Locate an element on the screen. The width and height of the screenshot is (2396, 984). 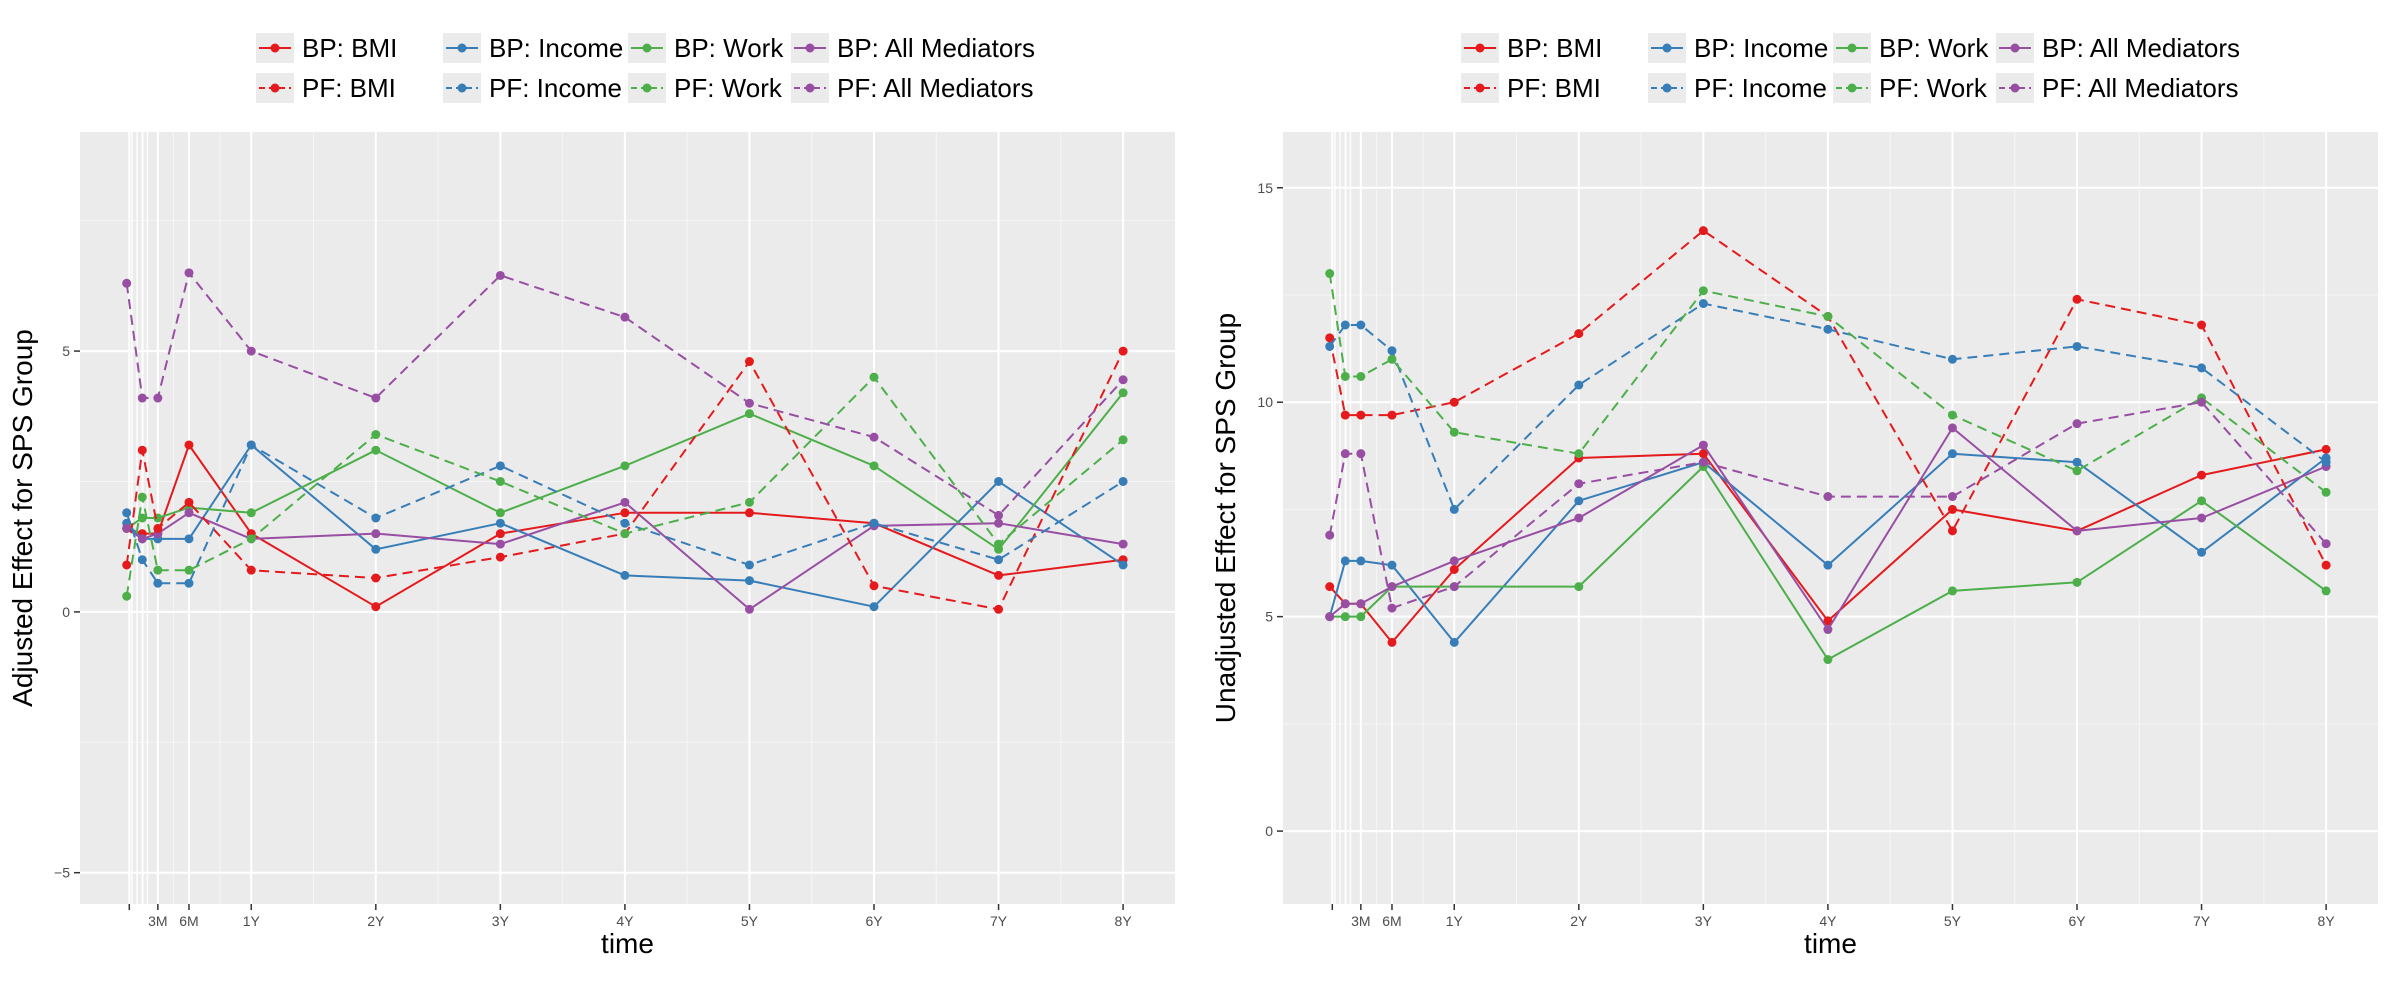
series-pf-income is located at coordinates (1828, 406).